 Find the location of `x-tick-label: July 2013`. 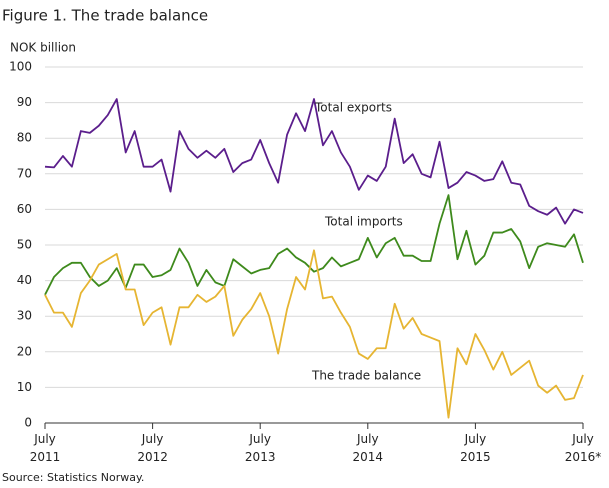

x-tick-label: July 2013 is located at coordinates (260, 448).